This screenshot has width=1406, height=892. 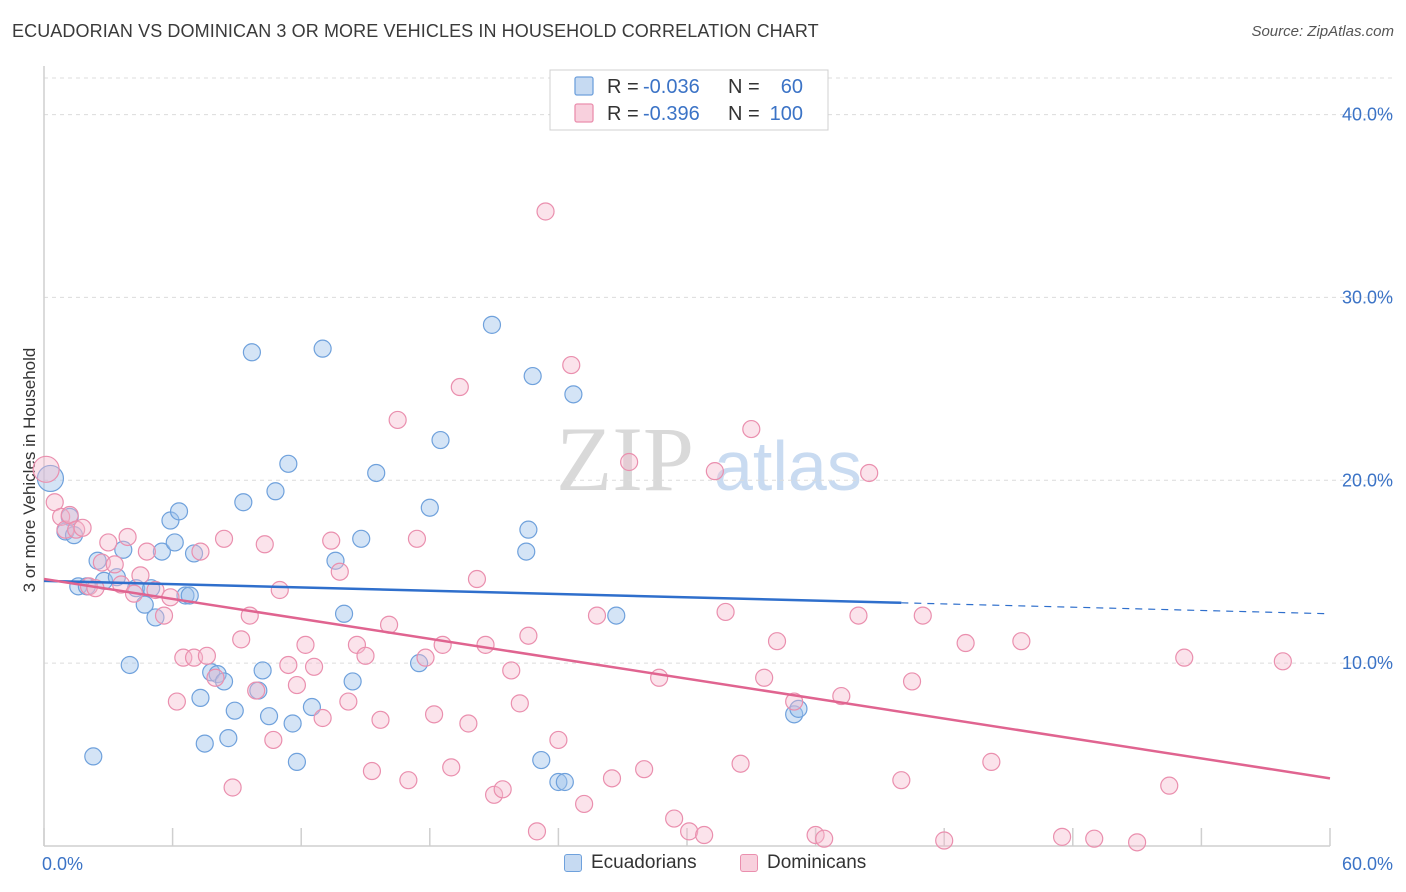 I want to click on legend-n-label: N =, so click(x=744, y=87).